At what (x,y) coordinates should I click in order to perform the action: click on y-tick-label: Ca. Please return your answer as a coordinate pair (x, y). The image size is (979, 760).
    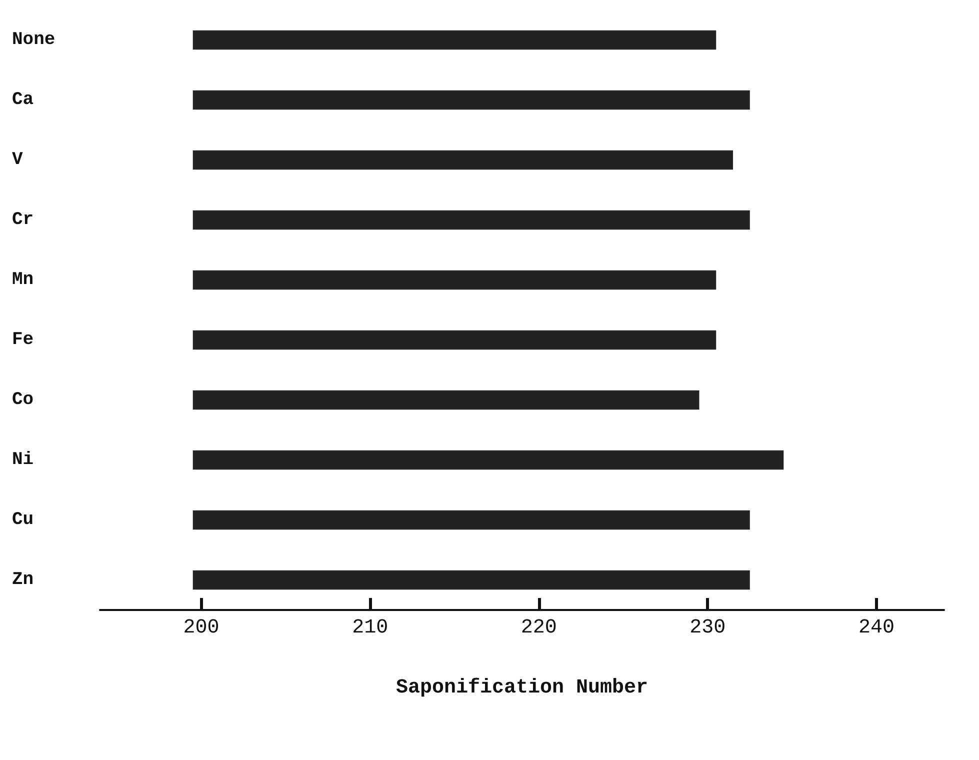
    Looking at the image, I should click on (23, 100).